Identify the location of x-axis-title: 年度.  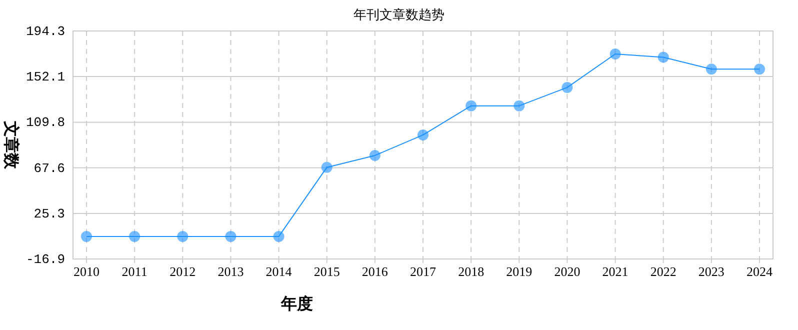
(296, 303).